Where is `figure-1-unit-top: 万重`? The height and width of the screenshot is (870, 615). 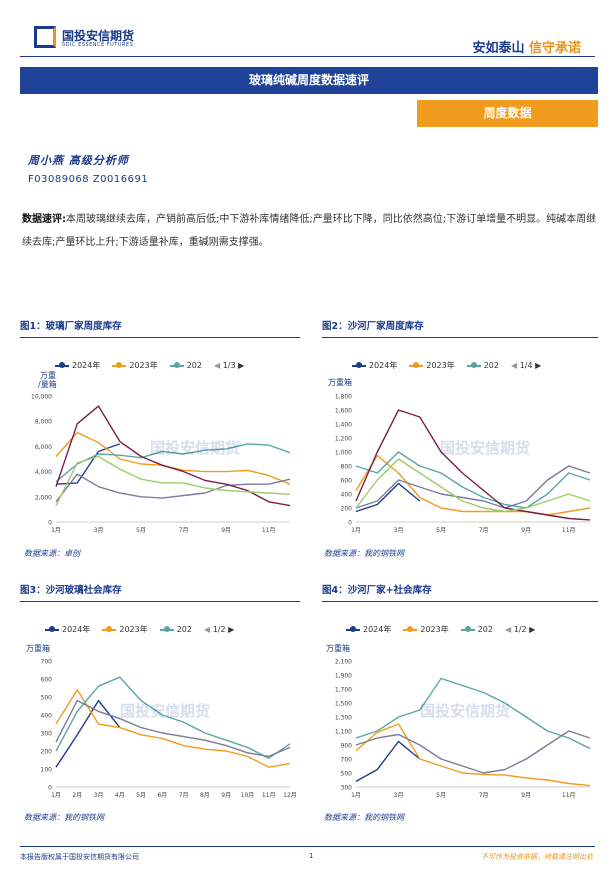 figure-1-unit-top: 万重 is located at coordinates (48, 375).